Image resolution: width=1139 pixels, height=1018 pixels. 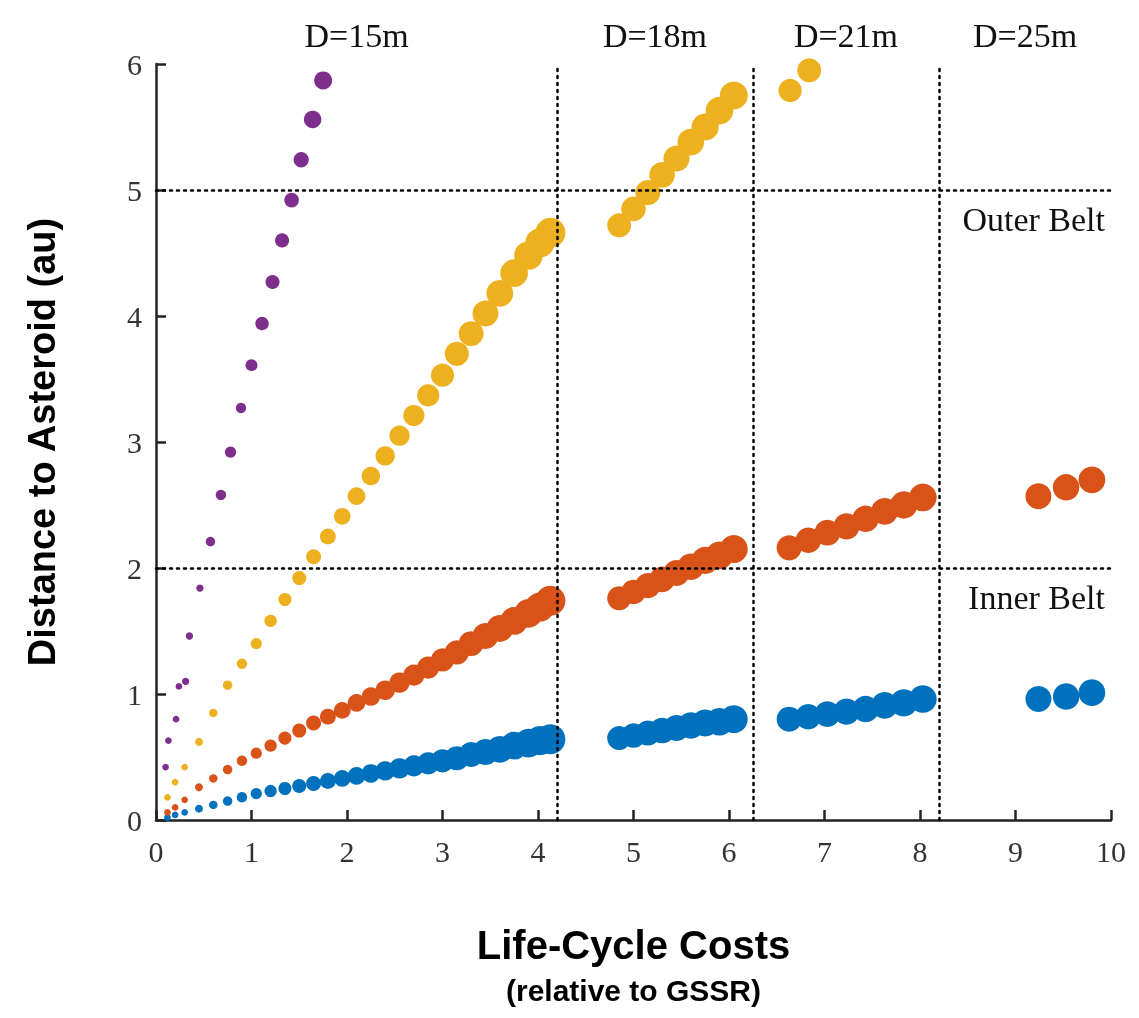 I want to click on y-tick-label: 2, so click(x=134, y=568).